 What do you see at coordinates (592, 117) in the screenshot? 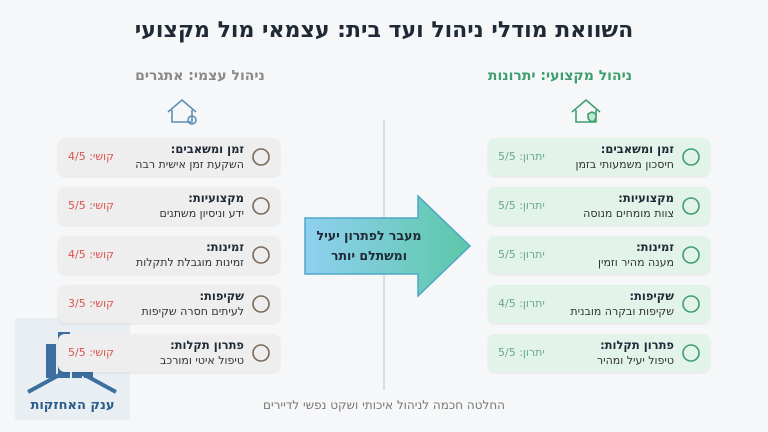
I see `shield-icon` at bounding box center [592, 117].